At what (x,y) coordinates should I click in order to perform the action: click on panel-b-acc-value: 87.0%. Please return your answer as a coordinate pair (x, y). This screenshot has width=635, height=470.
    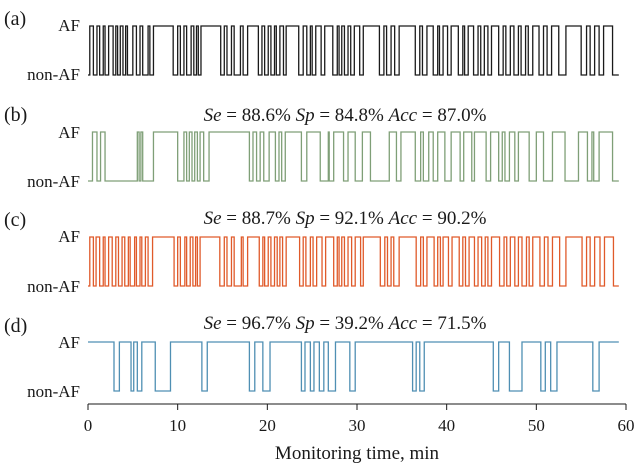
    Looking at the image, I should click on (461, 115).